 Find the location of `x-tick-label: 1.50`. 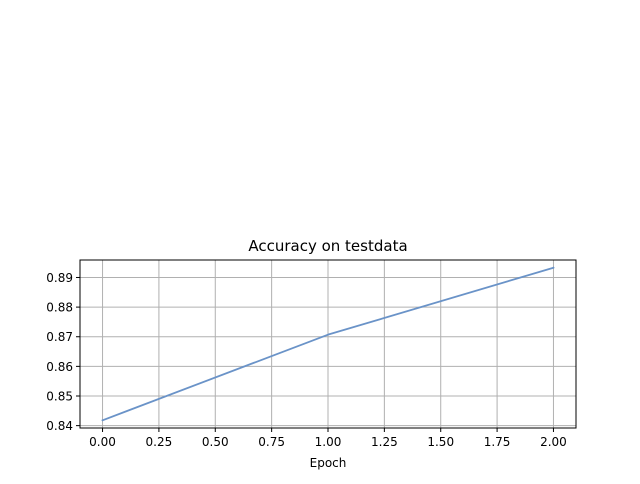

x-tick-label: 1.50 is located at coordinates (440, 442).